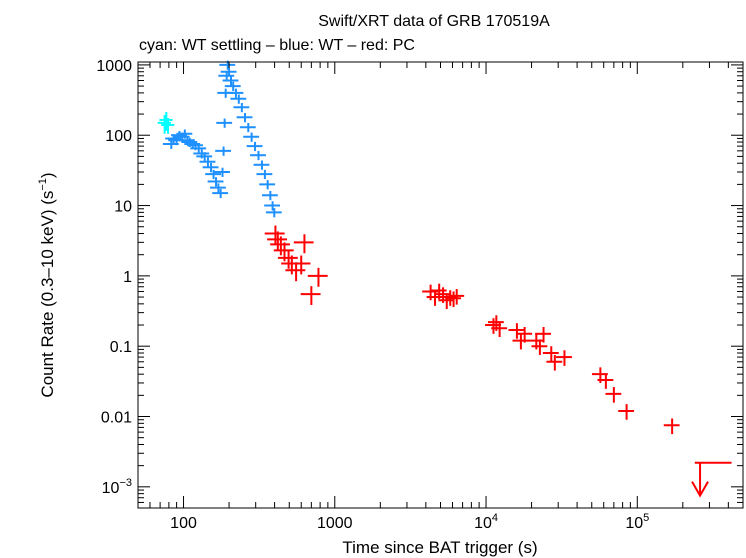 The height and width of the screenshot is (558, 746). What do you see at coordinates (439, 547) in the screenshot?
I see `x-axis-label: Time since BAT trigger (s)` at bounding box center [439, 547].